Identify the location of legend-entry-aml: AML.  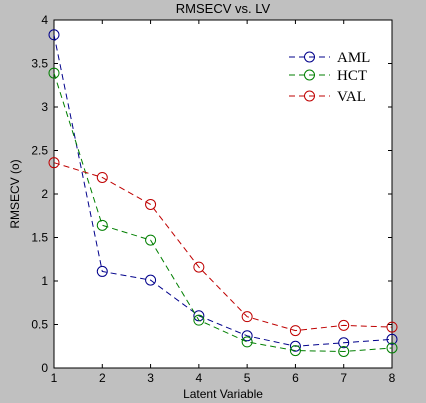
(329, 58).